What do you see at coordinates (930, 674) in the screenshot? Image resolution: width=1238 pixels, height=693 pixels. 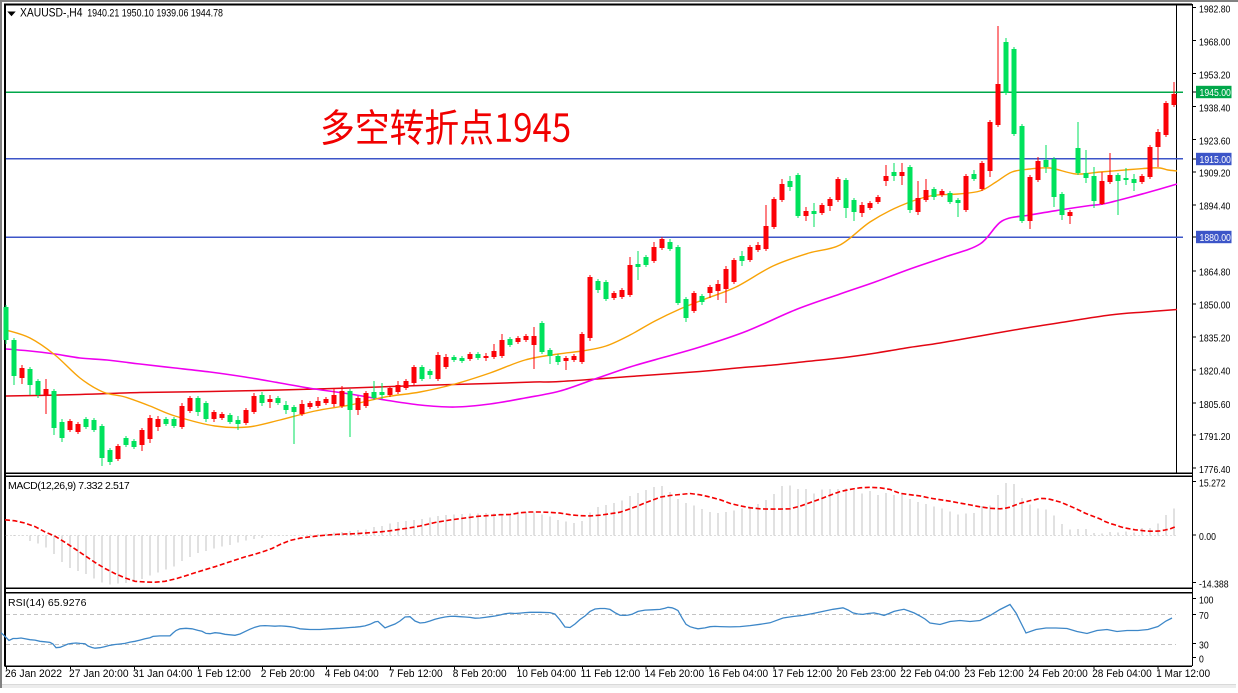 I see `svg-text: 22 Feb 04:00` at bounding box center [930, 674].